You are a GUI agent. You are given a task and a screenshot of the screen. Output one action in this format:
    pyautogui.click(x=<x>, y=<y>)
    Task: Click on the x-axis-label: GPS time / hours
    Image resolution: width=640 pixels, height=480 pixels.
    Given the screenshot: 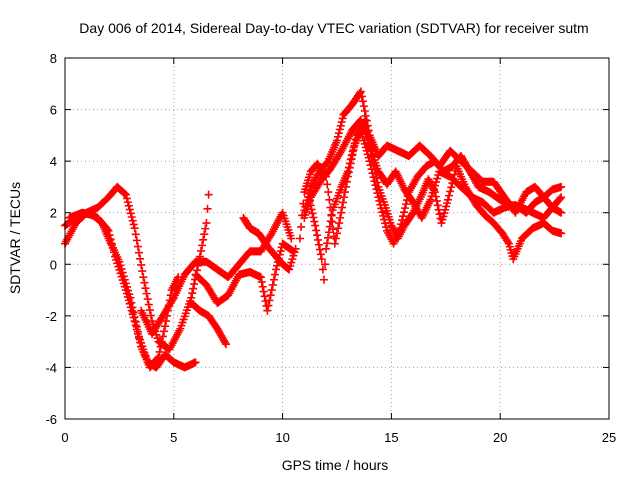 What is the action you would take?
    pyautogui.click(x=335, y=465)
    